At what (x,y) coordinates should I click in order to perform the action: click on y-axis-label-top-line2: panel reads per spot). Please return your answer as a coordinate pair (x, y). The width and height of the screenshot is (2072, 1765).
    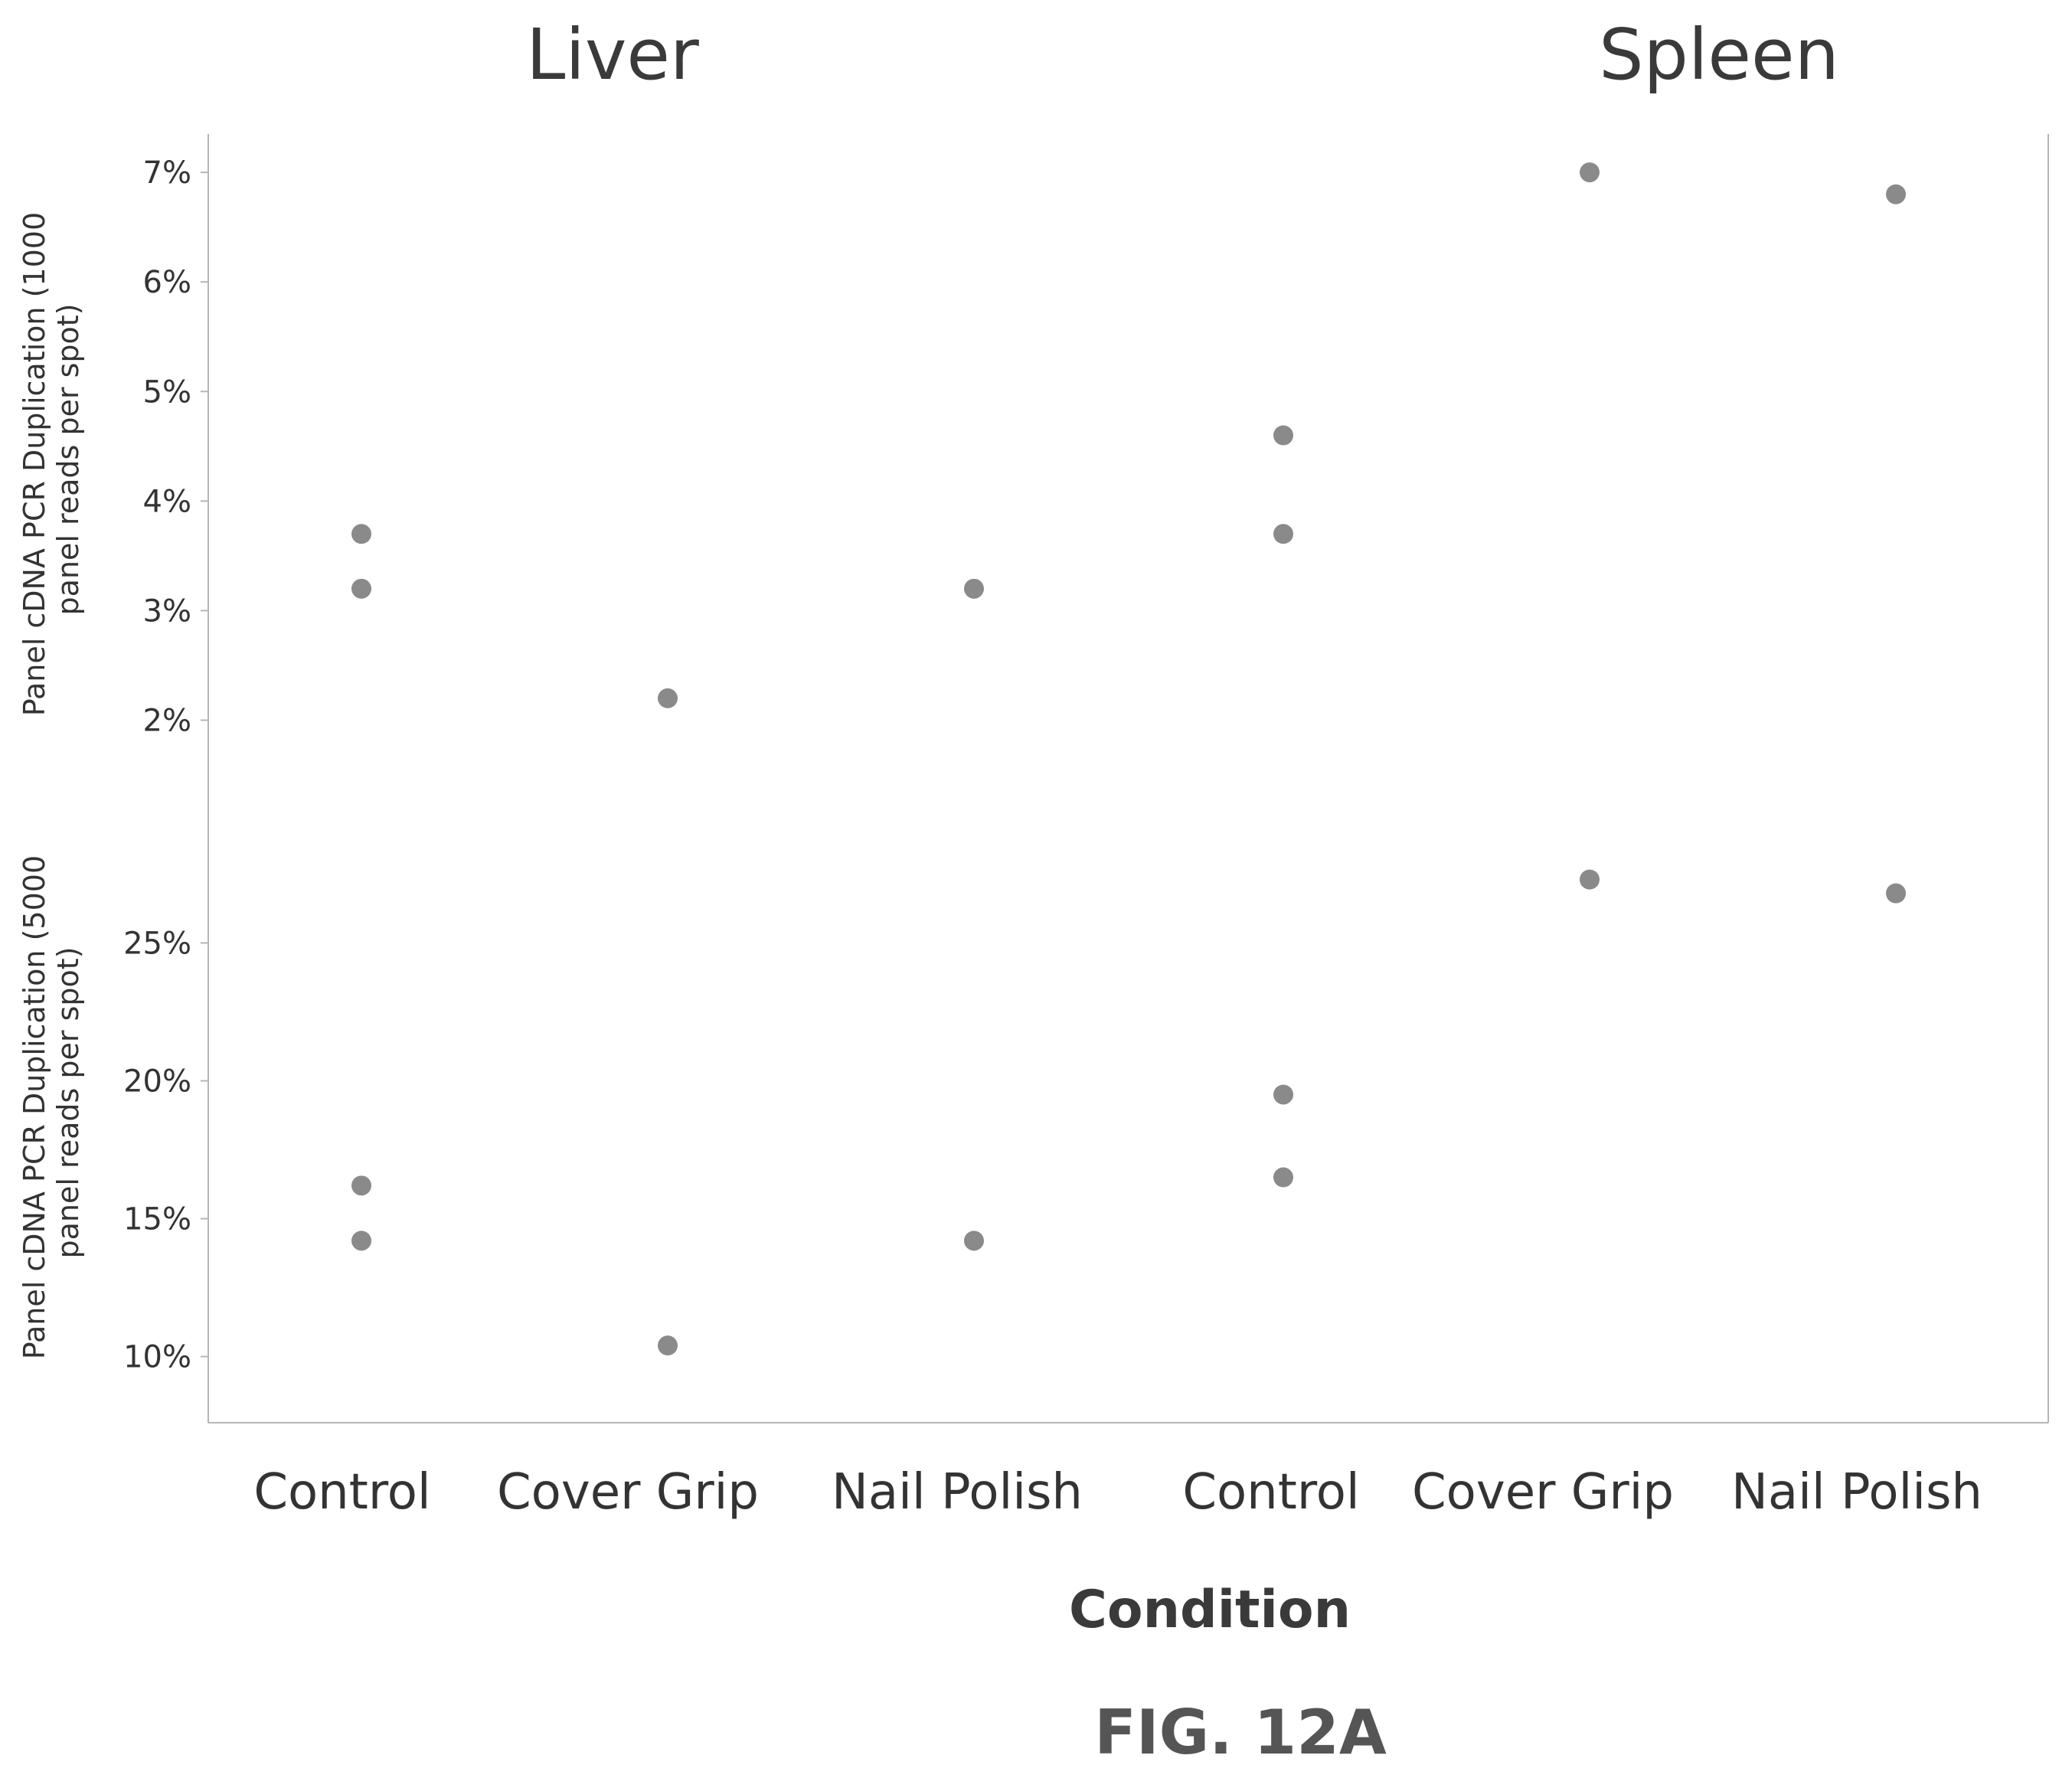
    Looking at the image, I should click on (68, 459).